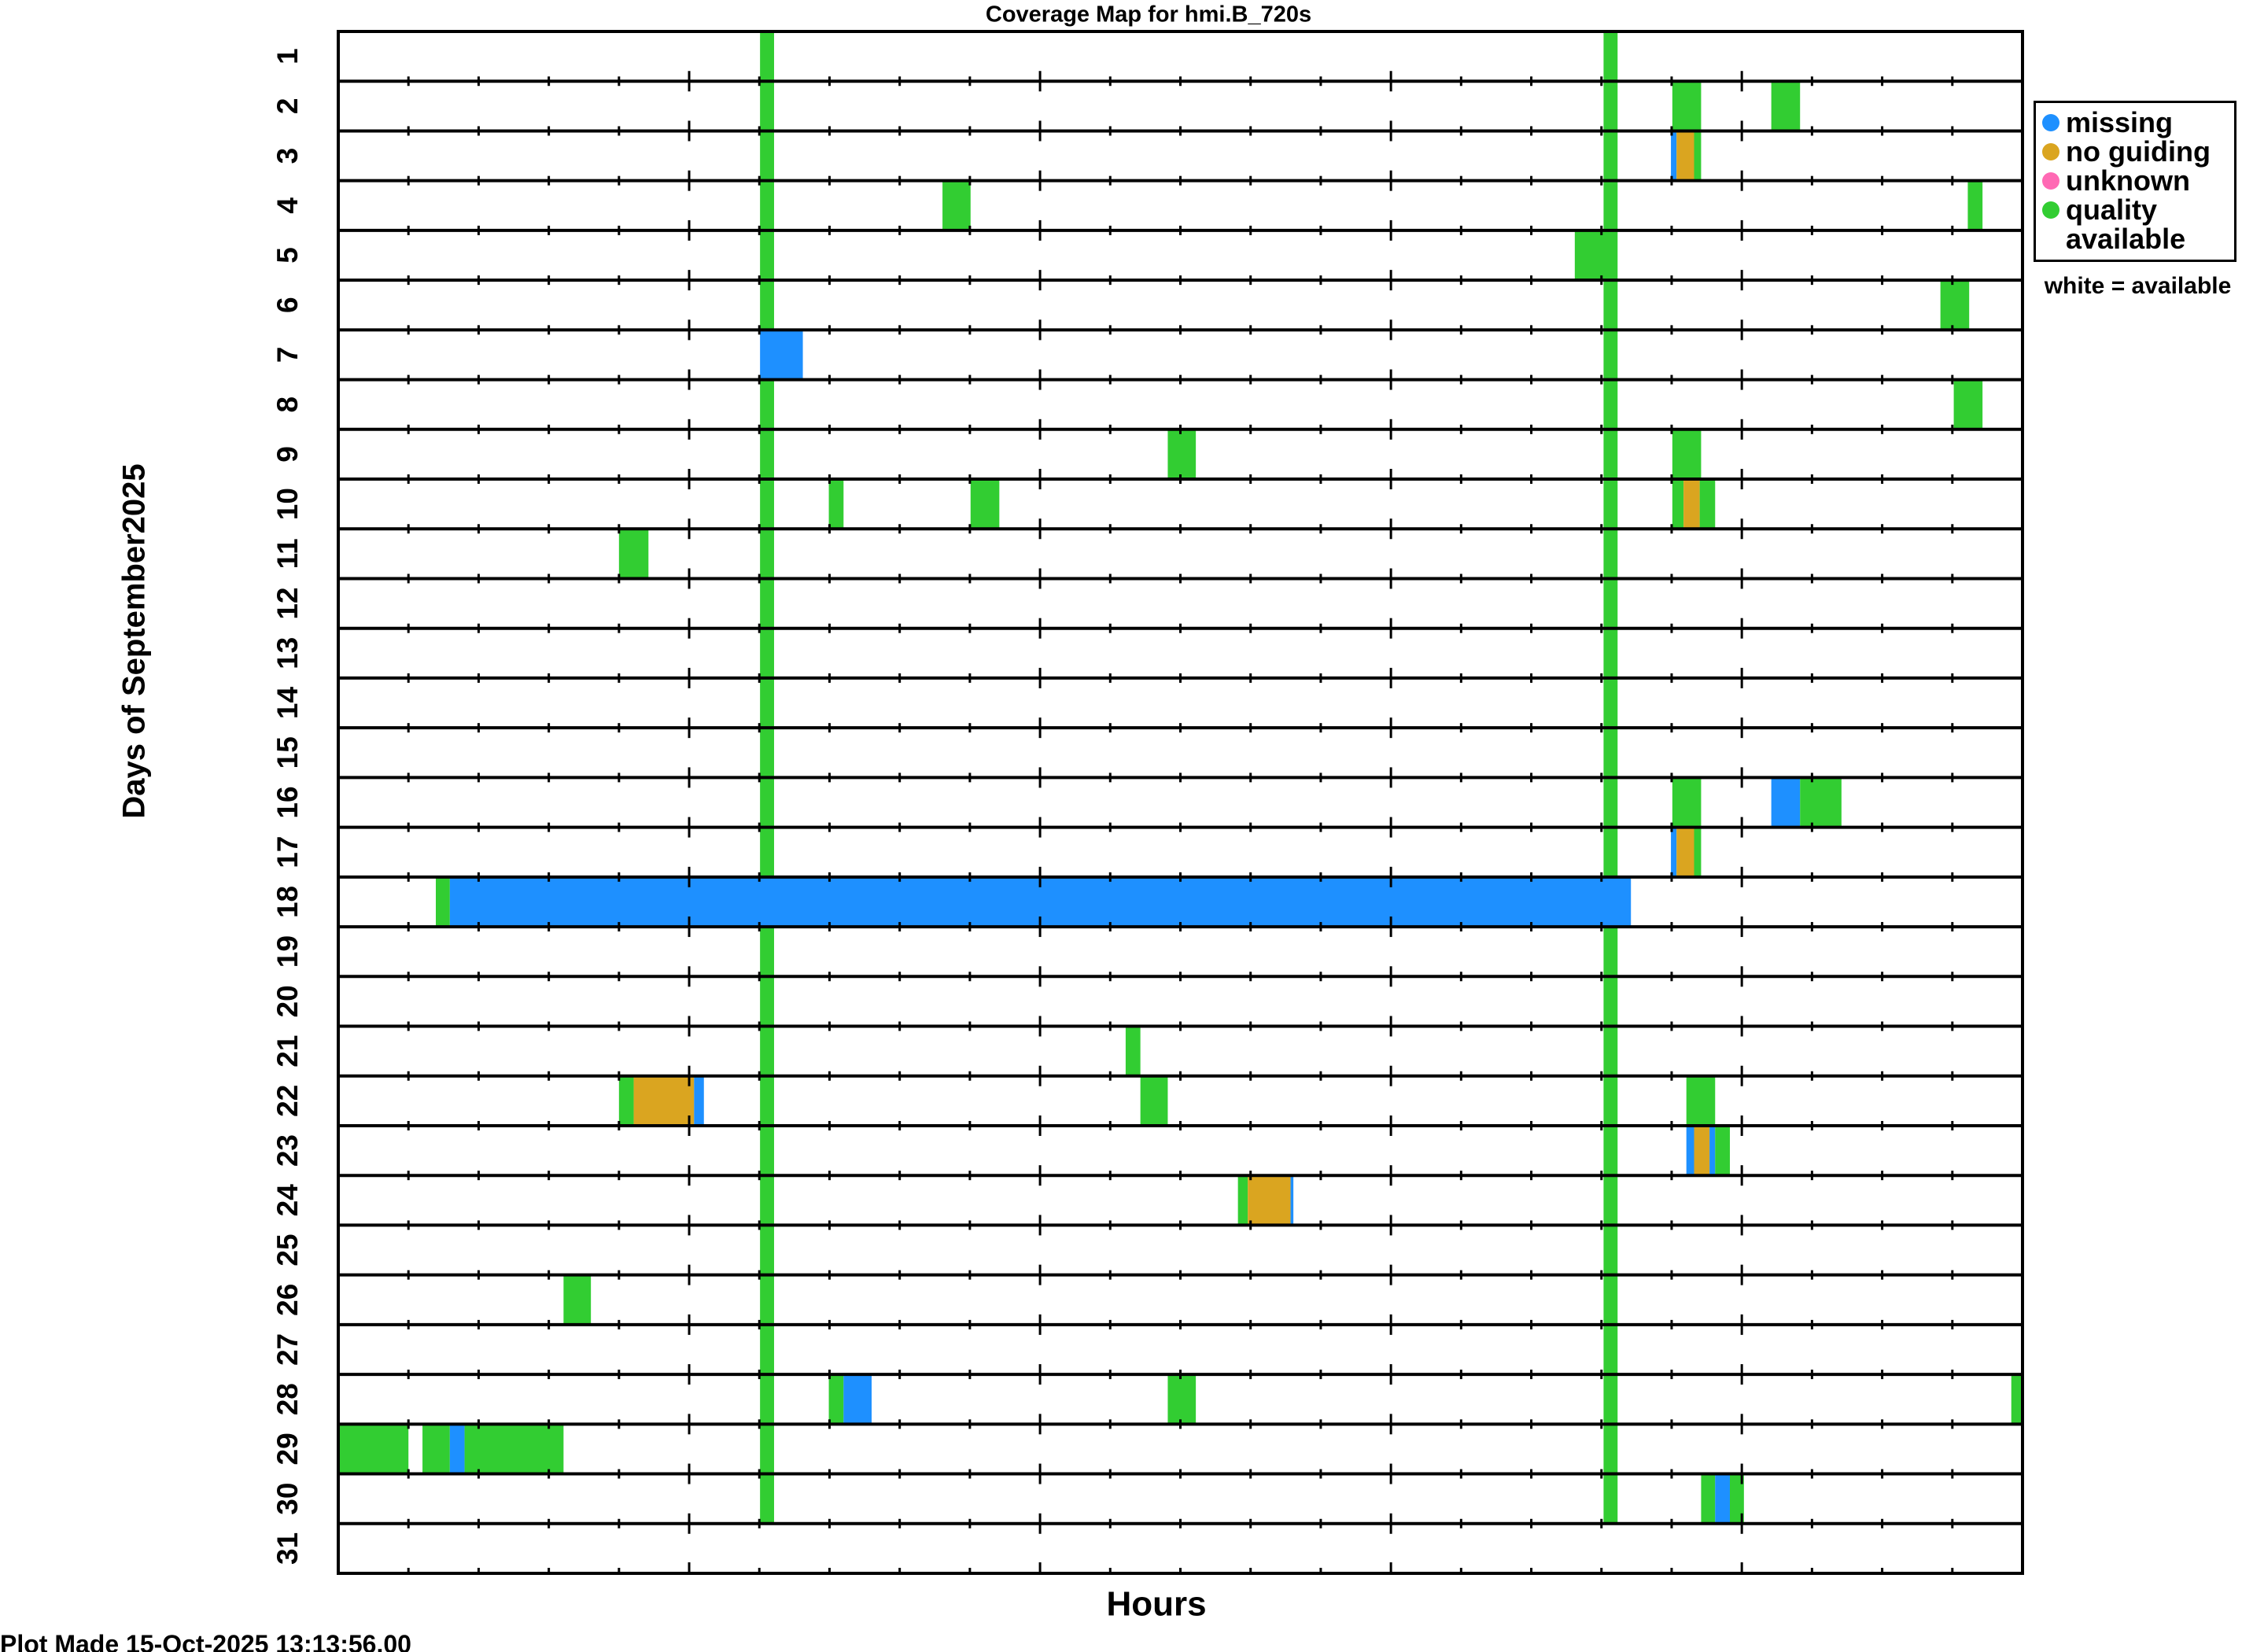  I want to click on legend-item: quality available, so click(2138, 224).